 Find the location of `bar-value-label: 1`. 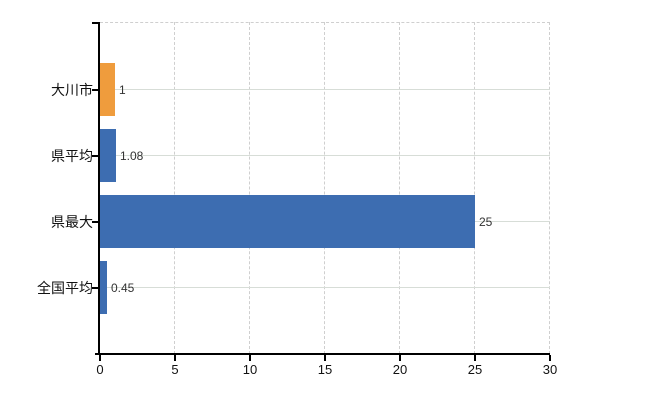

bar-value-label: 1 is located at coordinates (122, 90).